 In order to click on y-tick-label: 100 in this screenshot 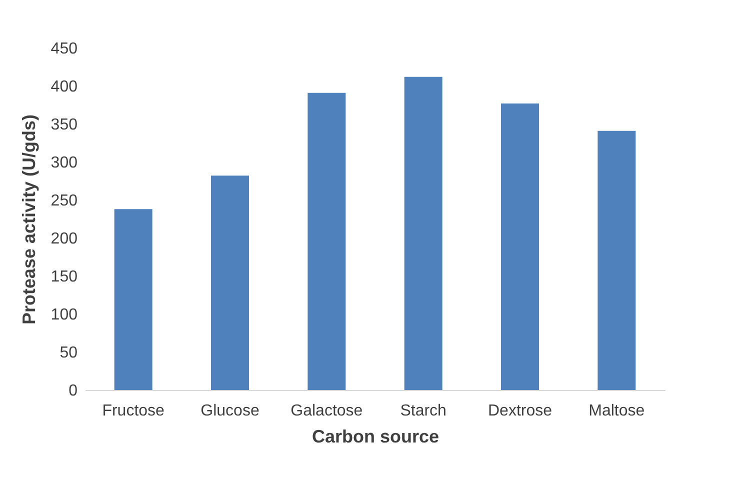, I will do `click(64, 315)`.